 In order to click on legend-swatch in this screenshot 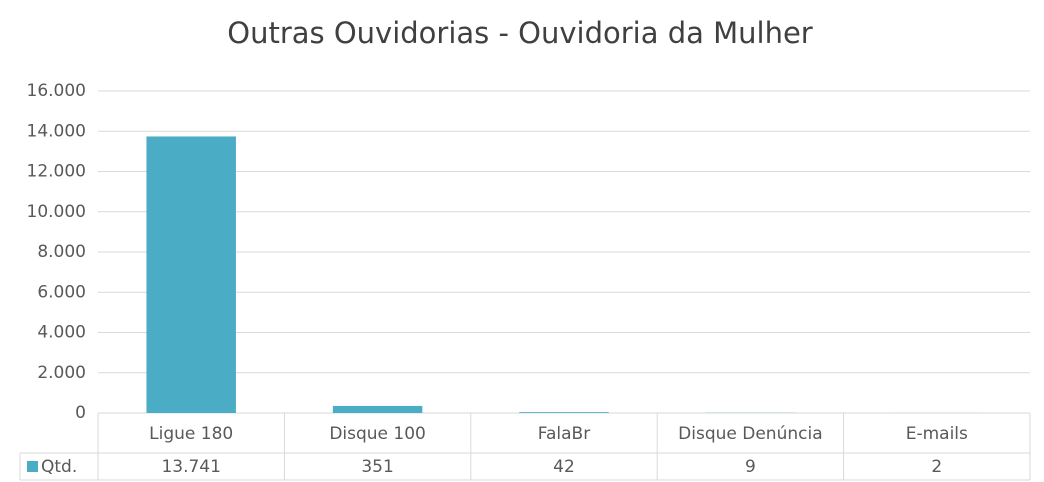, I will do `click(32, 466)`.